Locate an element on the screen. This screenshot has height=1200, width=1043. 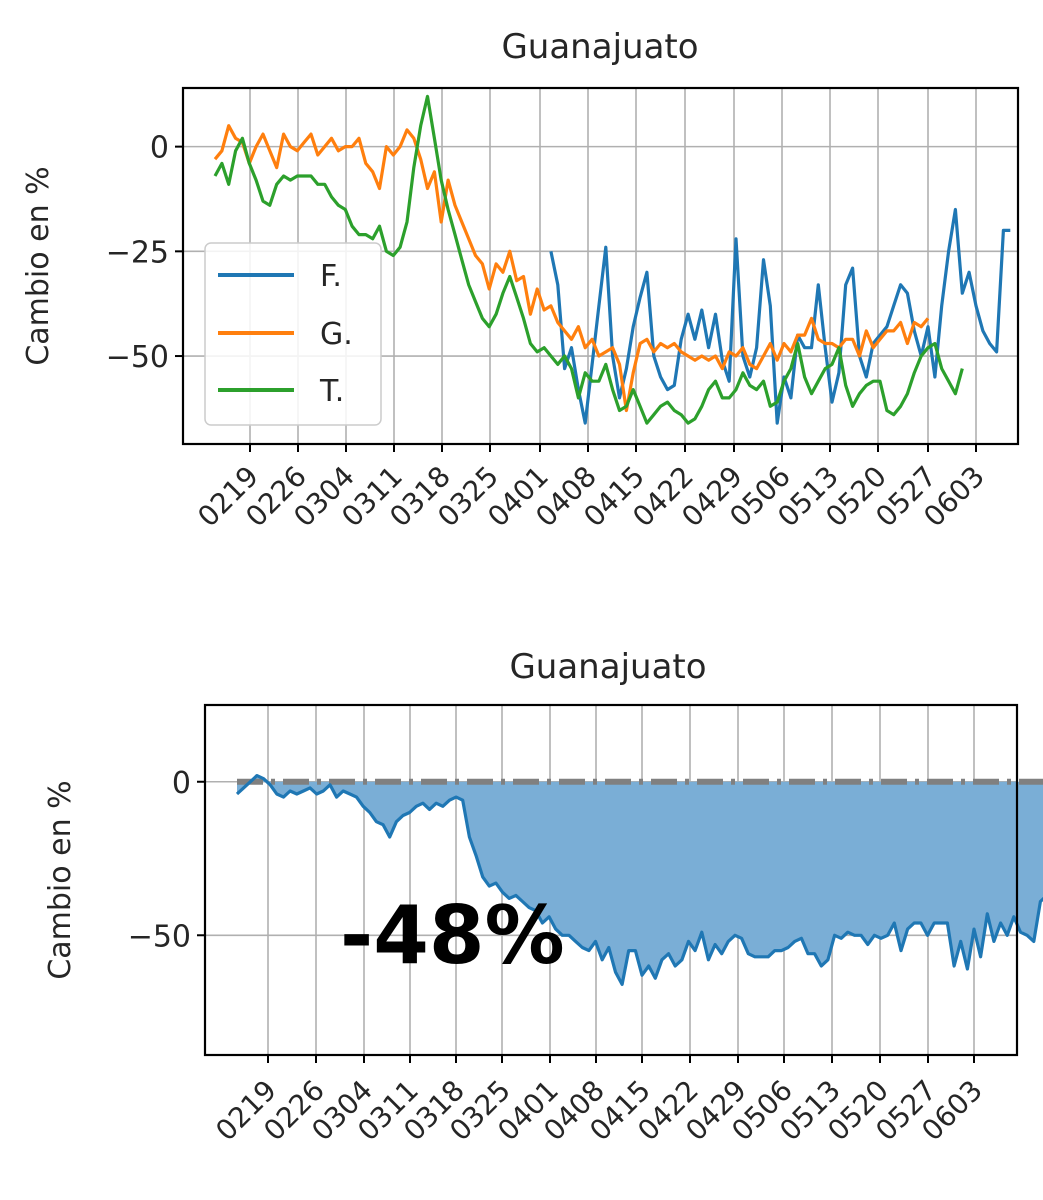
series-line-main is located at coordinates (639, 880).